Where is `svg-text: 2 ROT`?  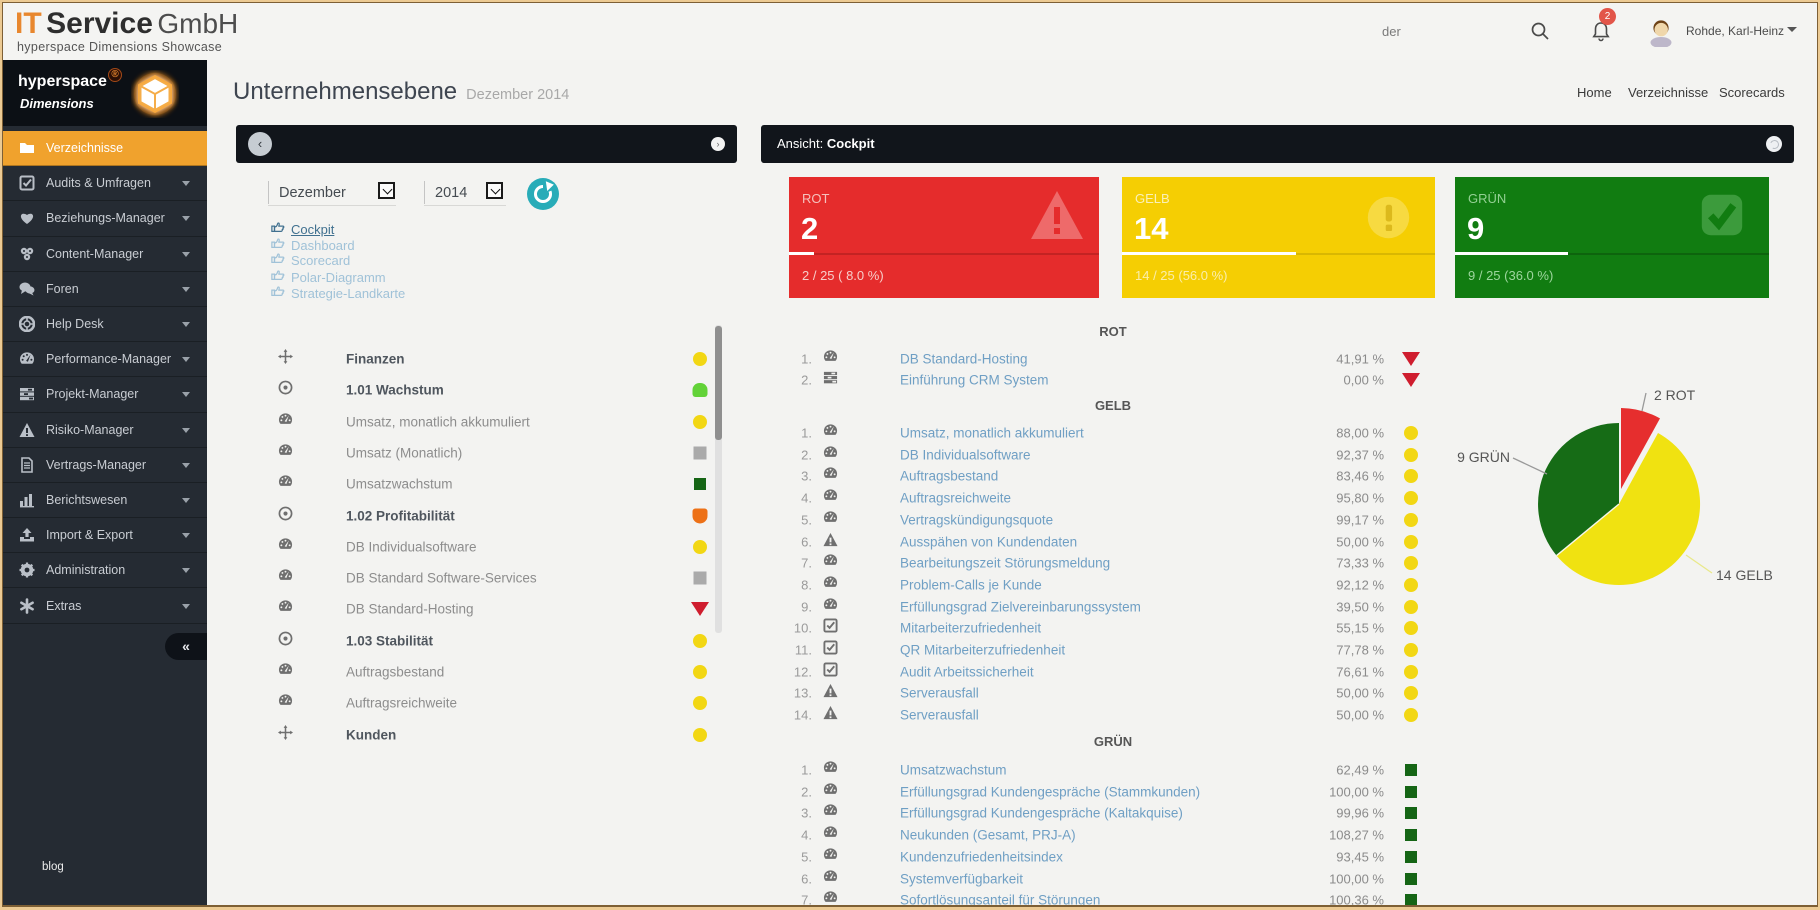
svg-text: 2 ROT is located at coordinates (1675, 395).